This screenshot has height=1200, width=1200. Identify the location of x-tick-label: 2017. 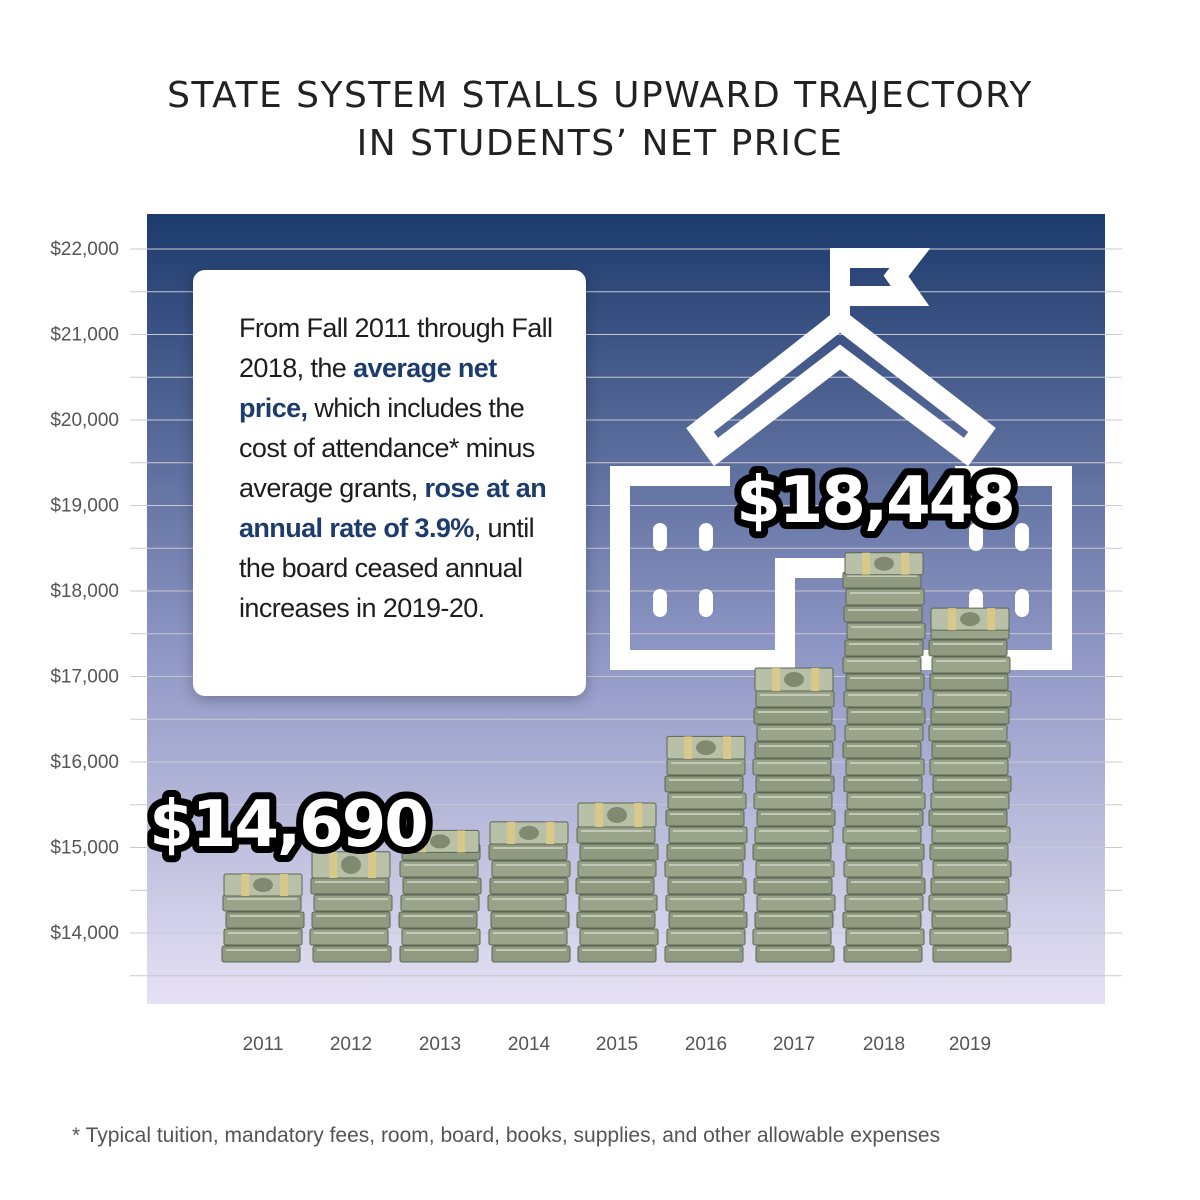
(794, 1044).